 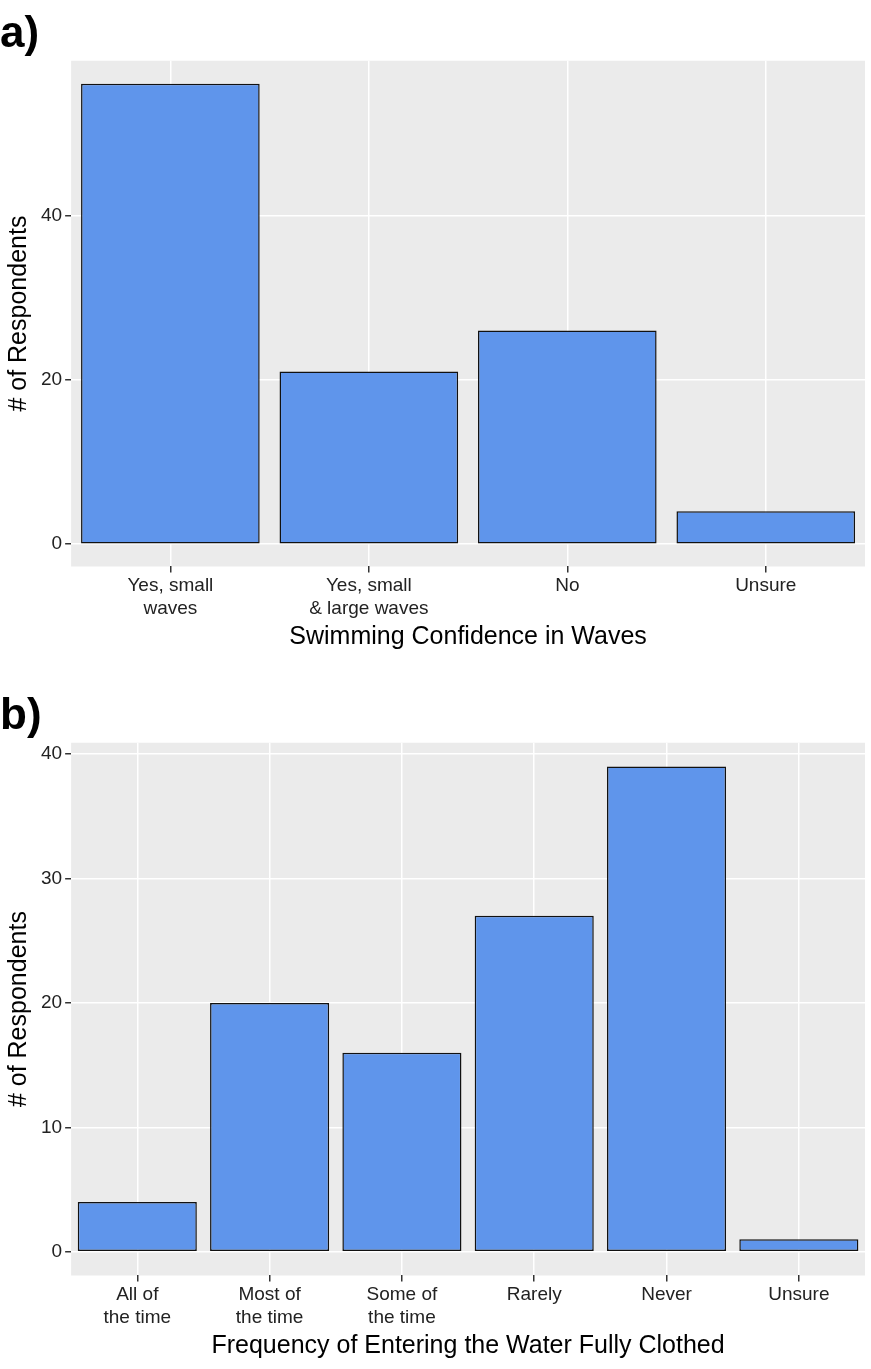 What do you see at coordinates (369, 596) in the screenshot?
I see `x-tick-label: Yes, small & large waves` at bounding box center [369, 596].